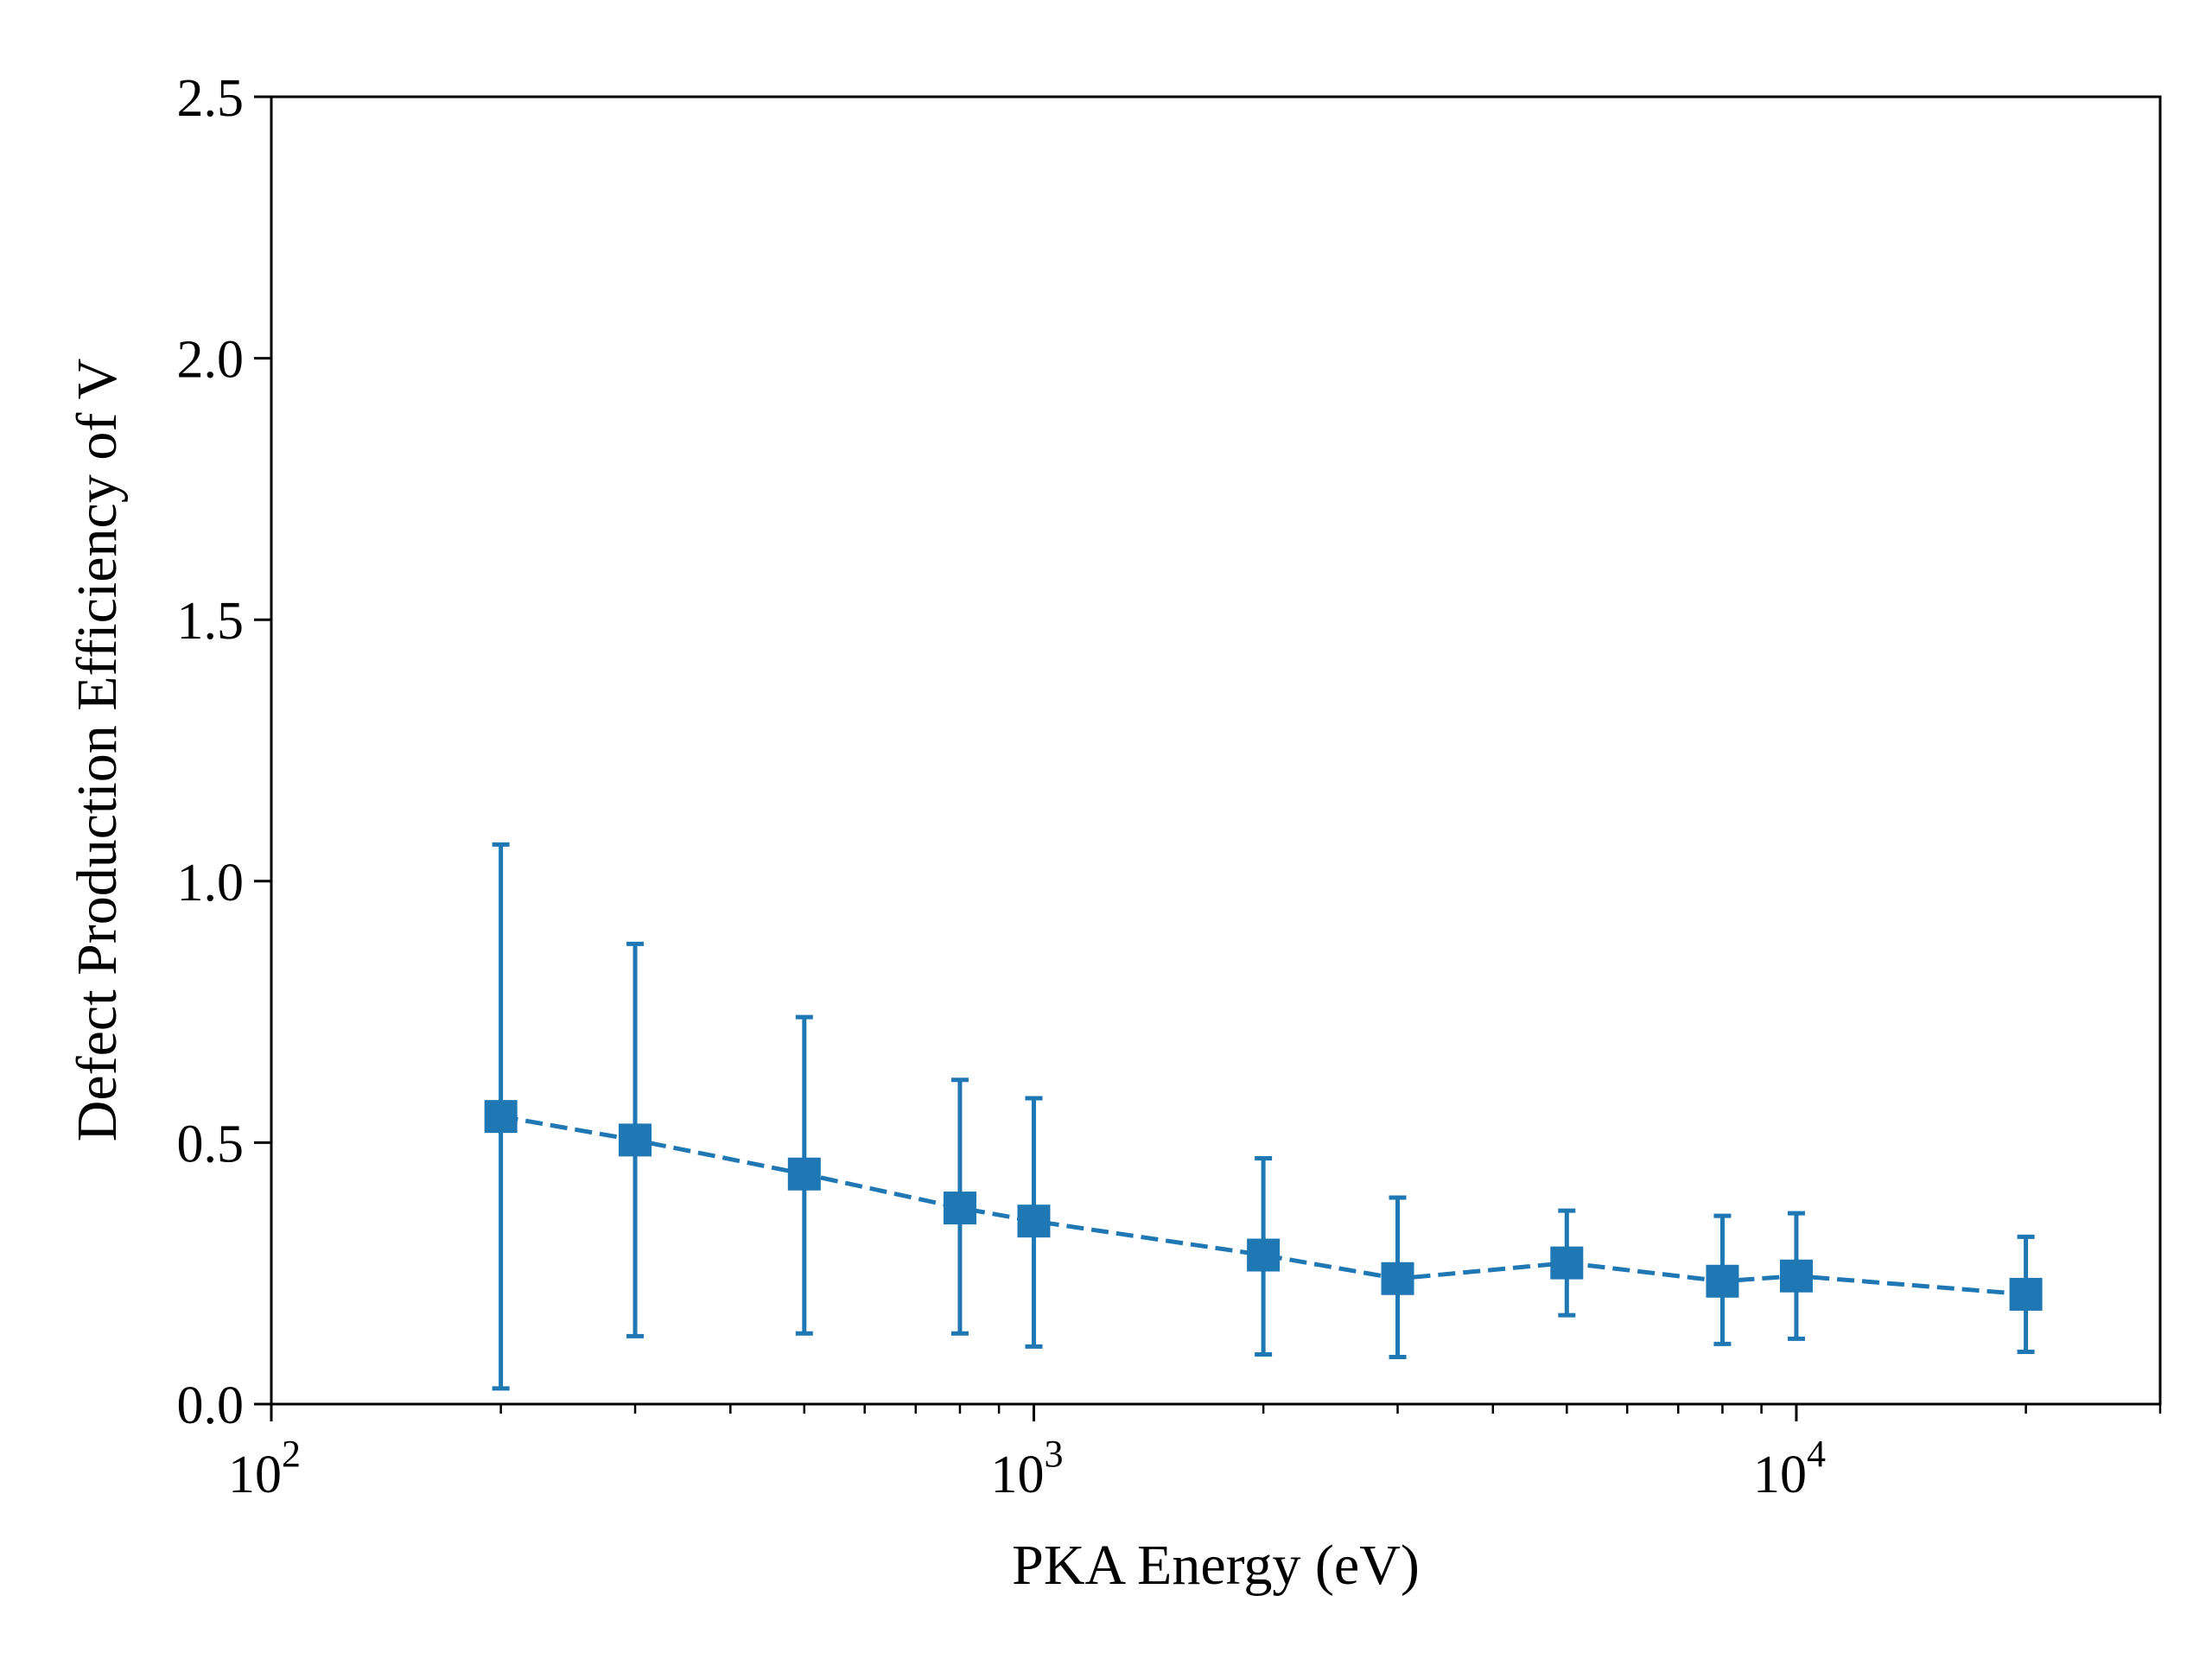 The width and height of the screenshot is (2212, 1659). What do you see at coordinates (211, 98) in the screenshot?
I see `y-tick-label: 2.5` at bounding box center [211, 98].